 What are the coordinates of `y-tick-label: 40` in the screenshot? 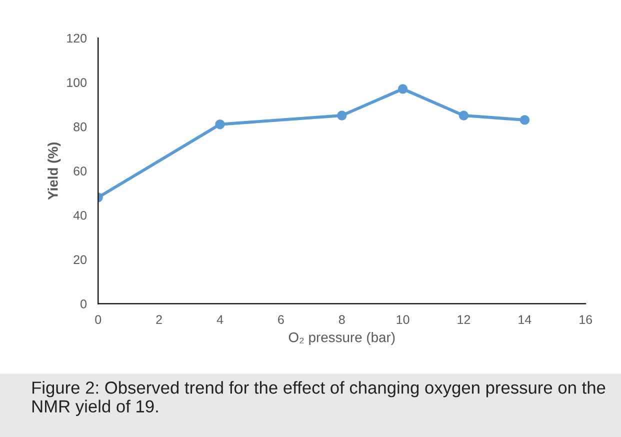 It's located at (80, 215).